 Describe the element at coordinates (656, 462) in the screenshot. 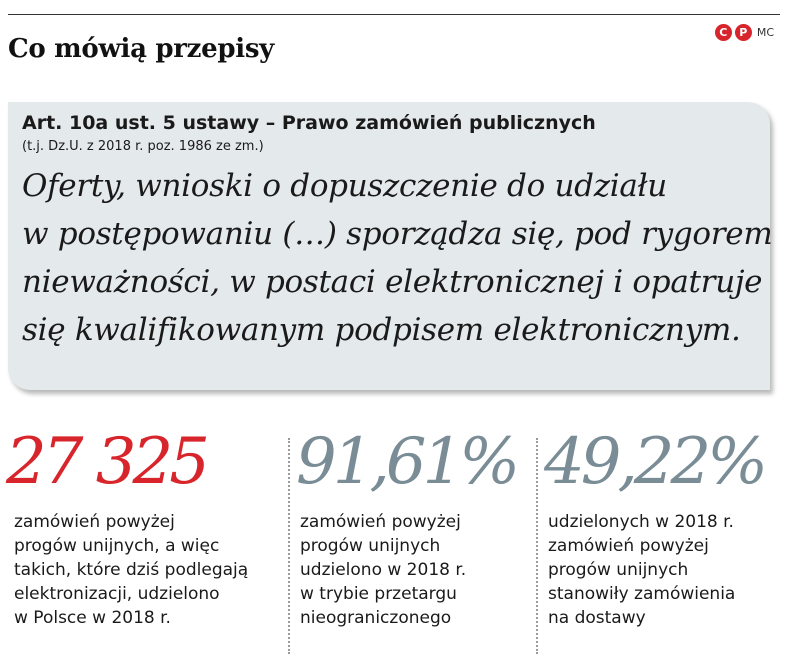

I see `stat-value: 49,22%` at that location.